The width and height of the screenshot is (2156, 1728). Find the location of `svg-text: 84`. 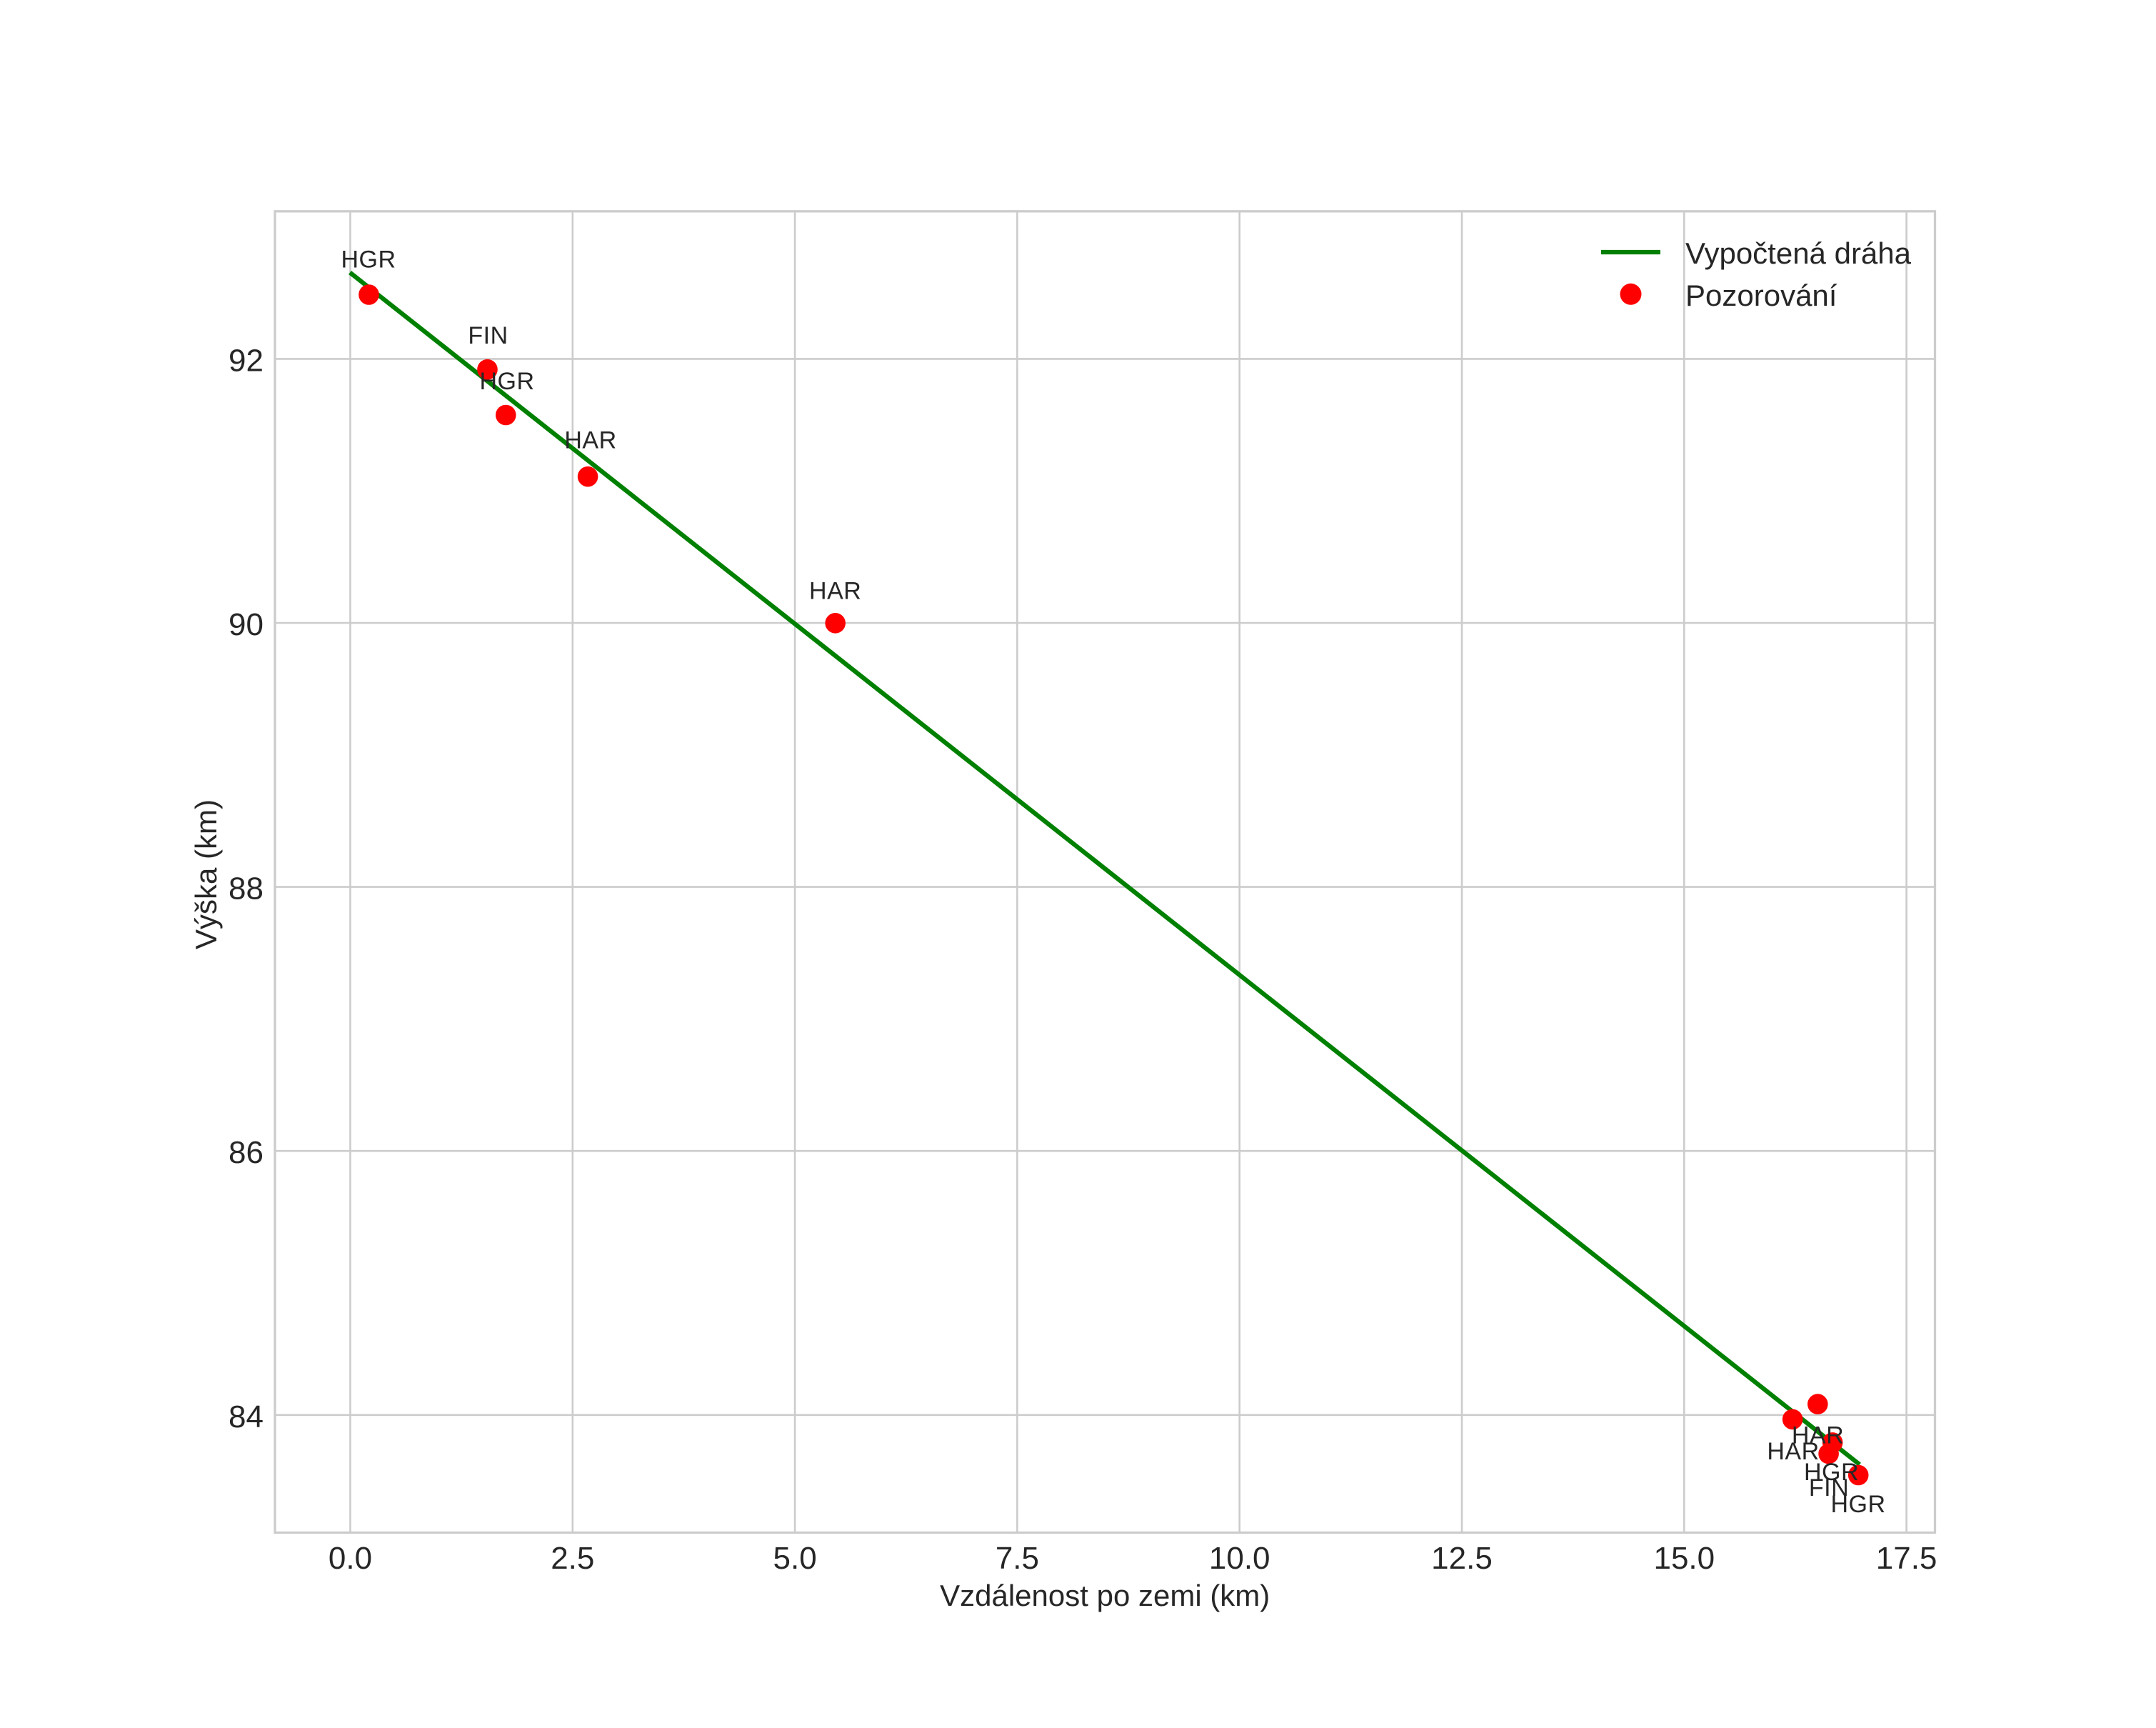

svg-text: 84 is located at coordinates (247, 1416).